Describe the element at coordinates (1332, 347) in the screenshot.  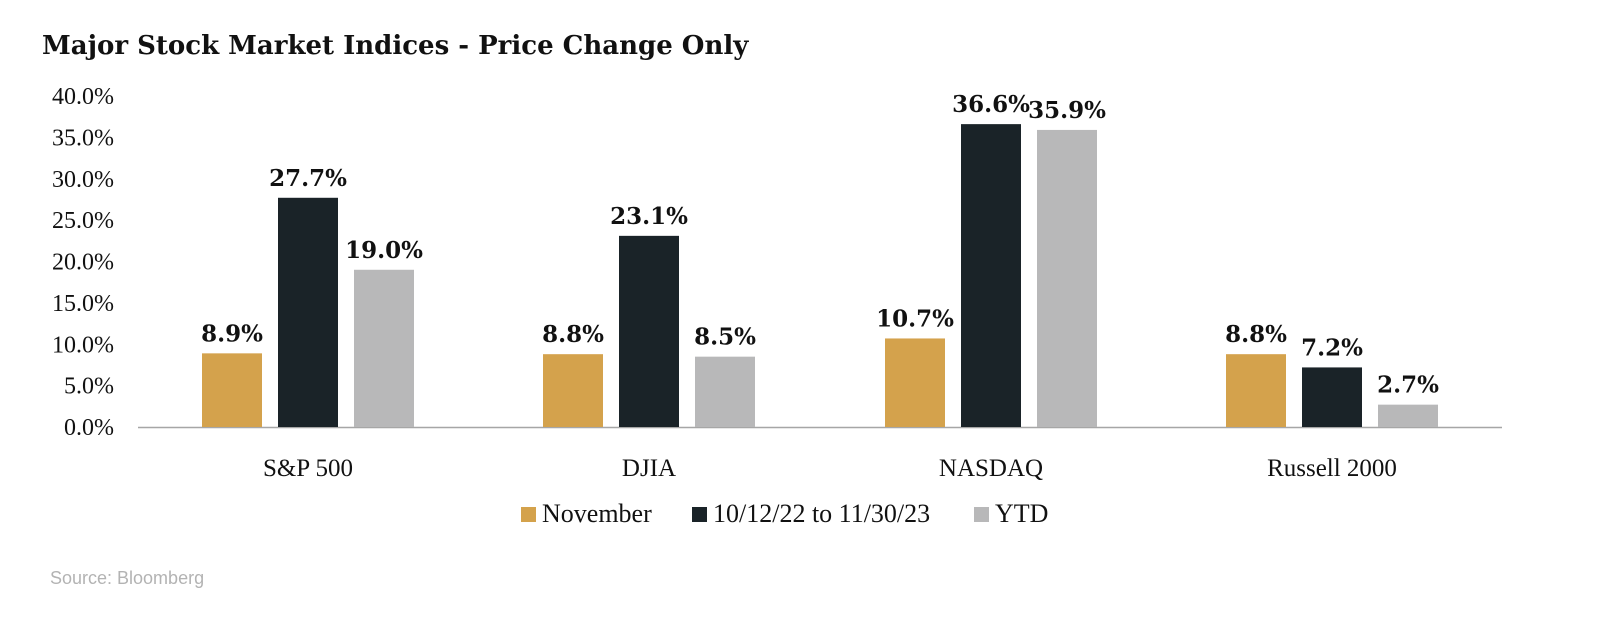
I see `data-label: 7.2%` at that location.